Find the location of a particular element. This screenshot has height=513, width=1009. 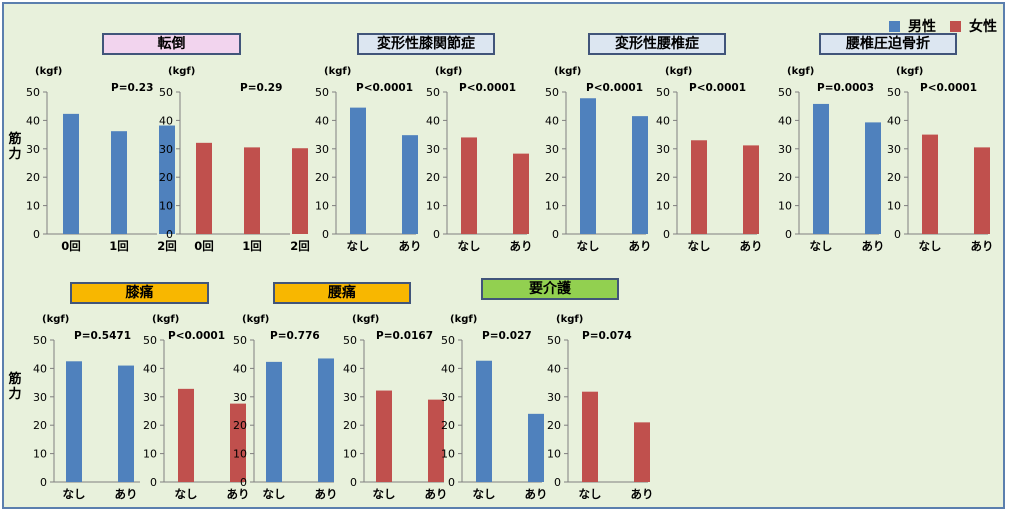

category-title-4: 腰椎圧迫骨折 is located at coordinates (888, 44).